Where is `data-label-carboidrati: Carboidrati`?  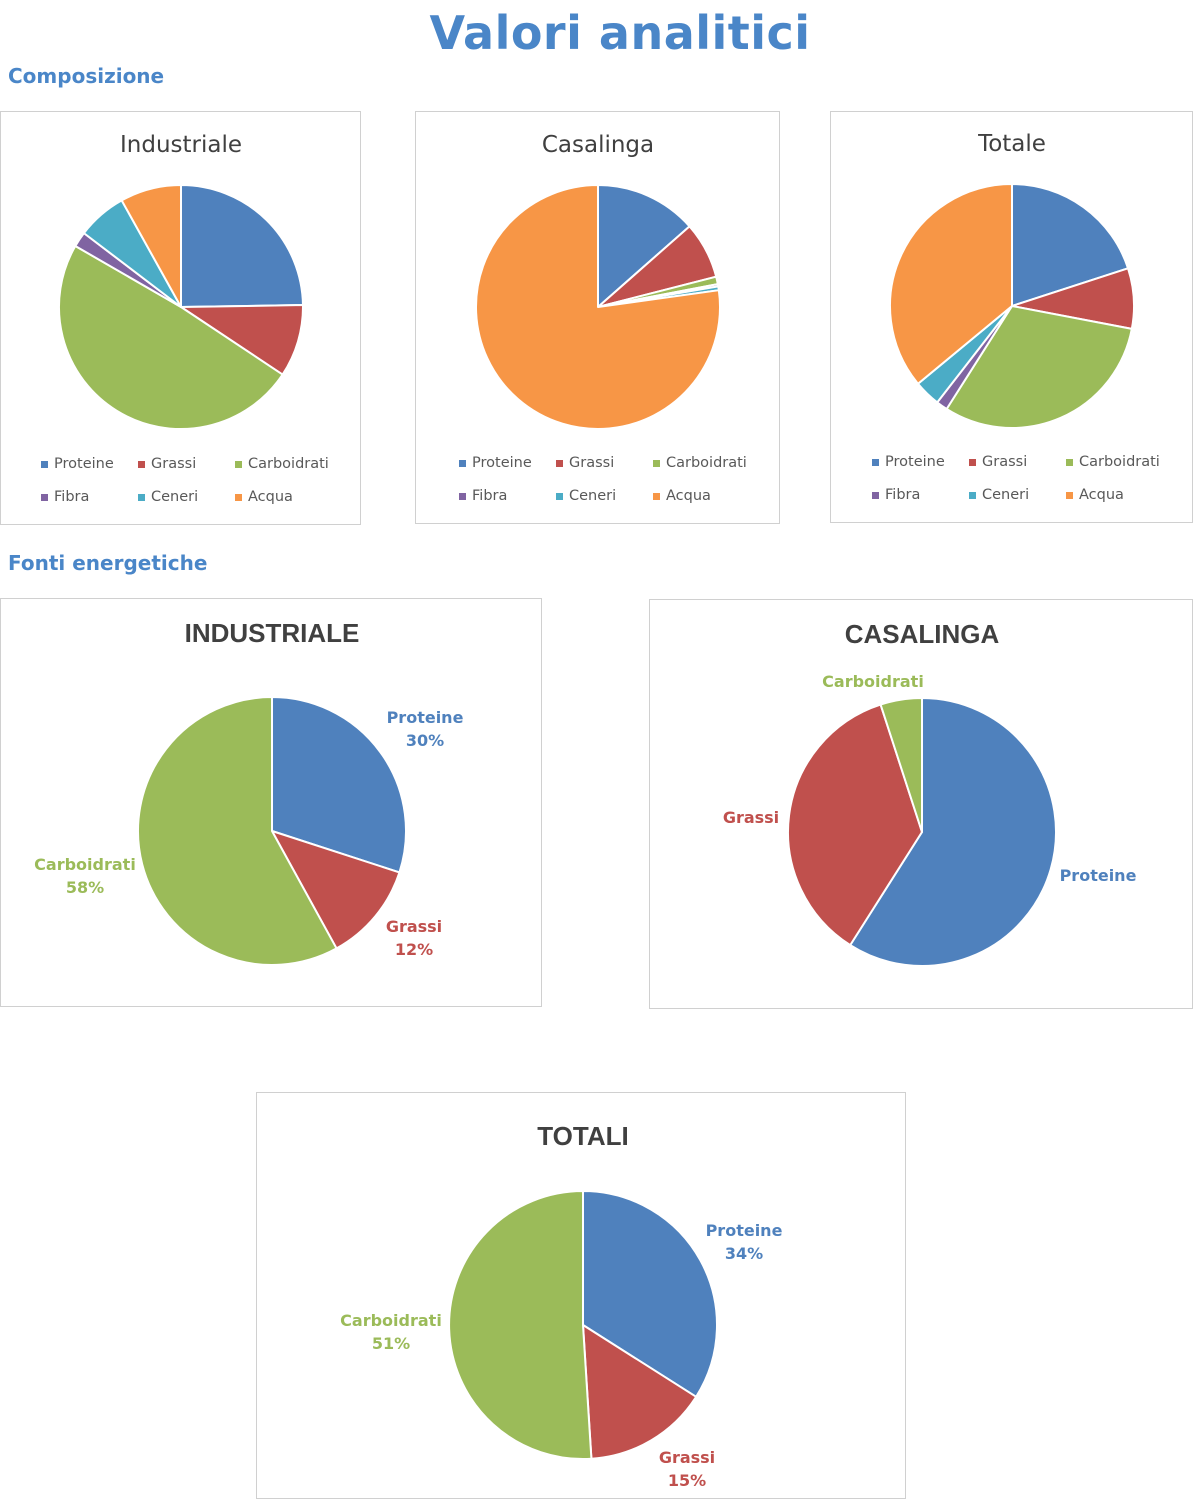
data-label-carboidrati: Carboidrati is located at coordinates (873, 681).